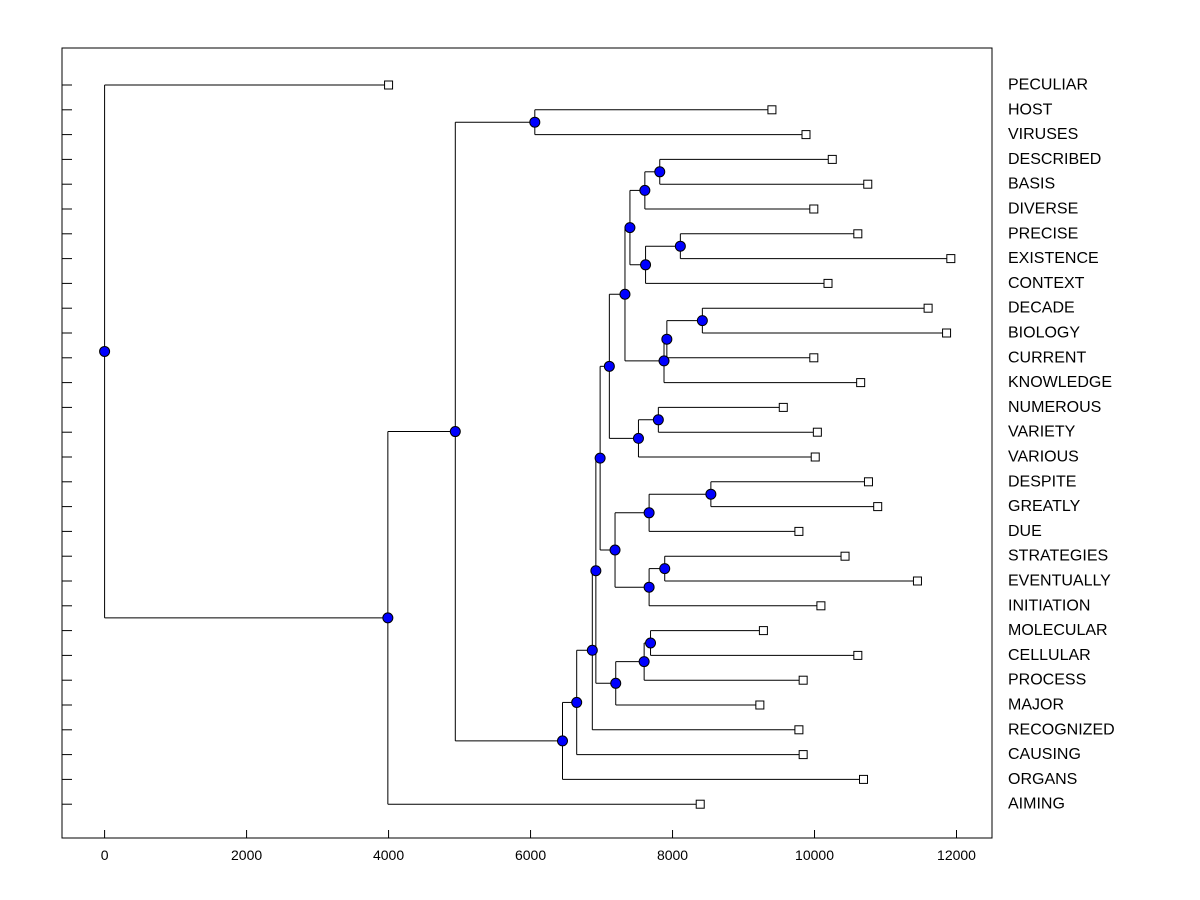 The width and height of the screenshot is (1200, 900). Describe the element at coordinates (1036, 705) in the screenshot. I see `leaf-label-major: MAJOR` at that location.